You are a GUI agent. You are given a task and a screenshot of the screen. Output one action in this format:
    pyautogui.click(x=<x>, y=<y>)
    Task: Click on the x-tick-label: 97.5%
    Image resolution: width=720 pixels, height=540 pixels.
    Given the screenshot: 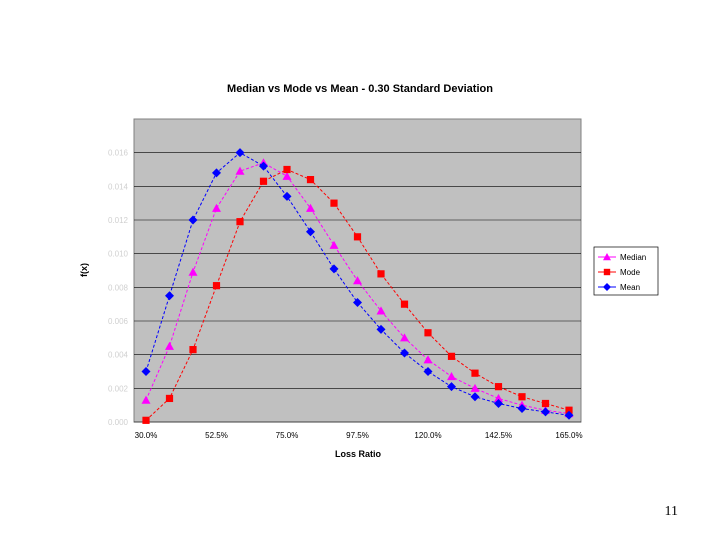 What is the action you would take?
    pyautogui.click(x=357, y=435)
    